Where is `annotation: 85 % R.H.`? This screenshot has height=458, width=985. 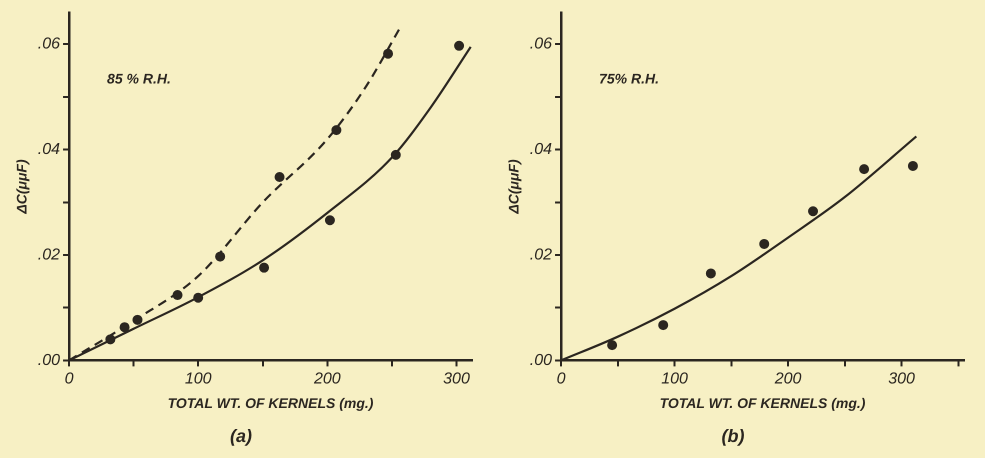
annotation: 85 % R.H. is located at coordinates (139, 78).